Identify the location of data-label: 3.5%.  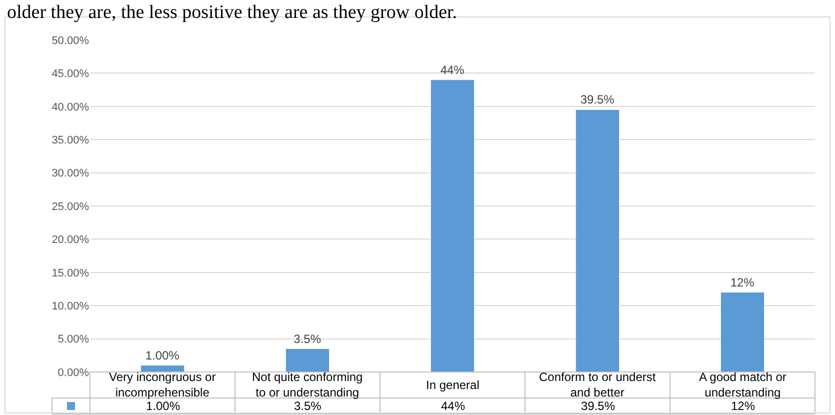
(308, 406).